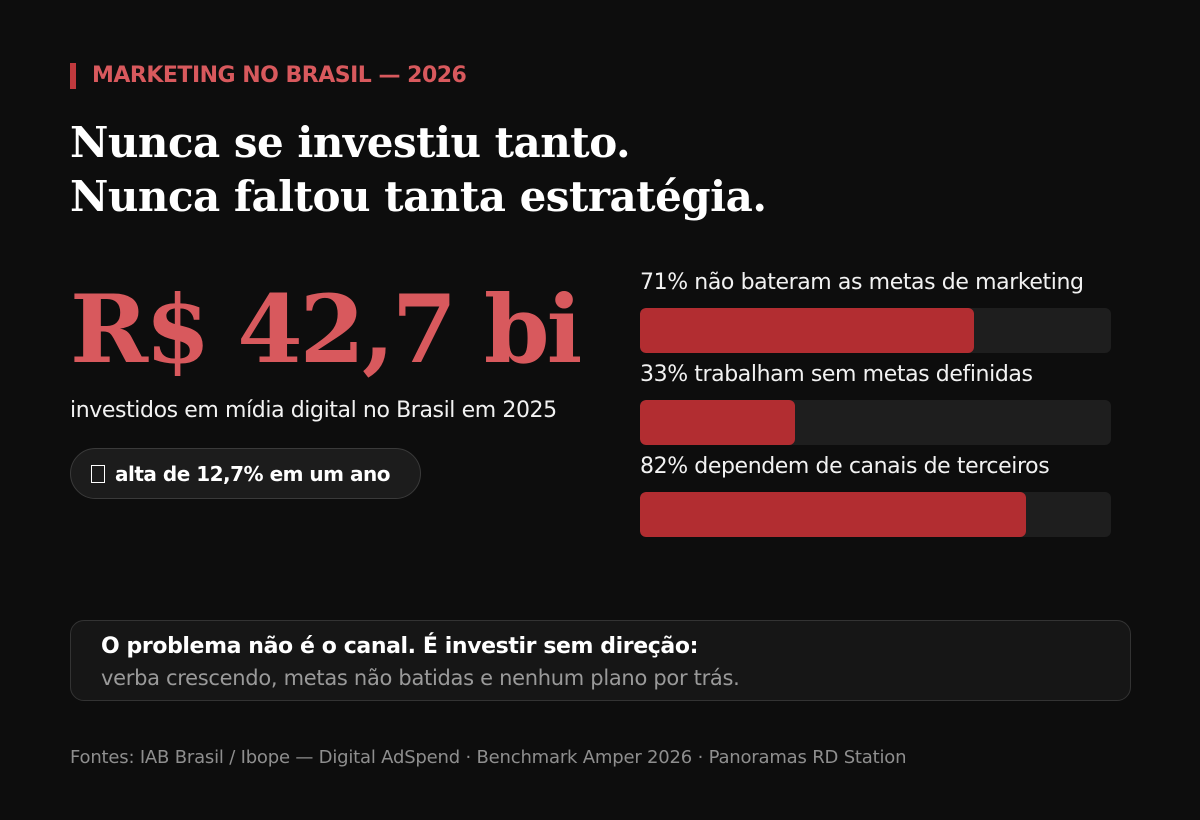  Describe the element at coordinates (73, 76) in the screenshot. I see `accent-bar` at that location.